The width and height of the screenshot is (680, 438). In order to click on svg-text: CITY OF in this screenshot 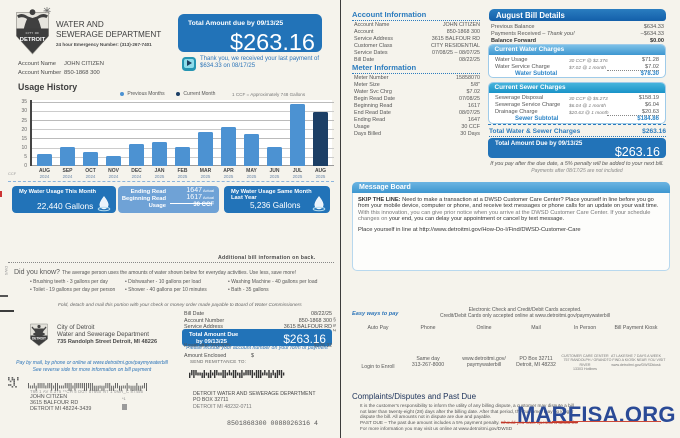, I will do `click(33, 33)`.